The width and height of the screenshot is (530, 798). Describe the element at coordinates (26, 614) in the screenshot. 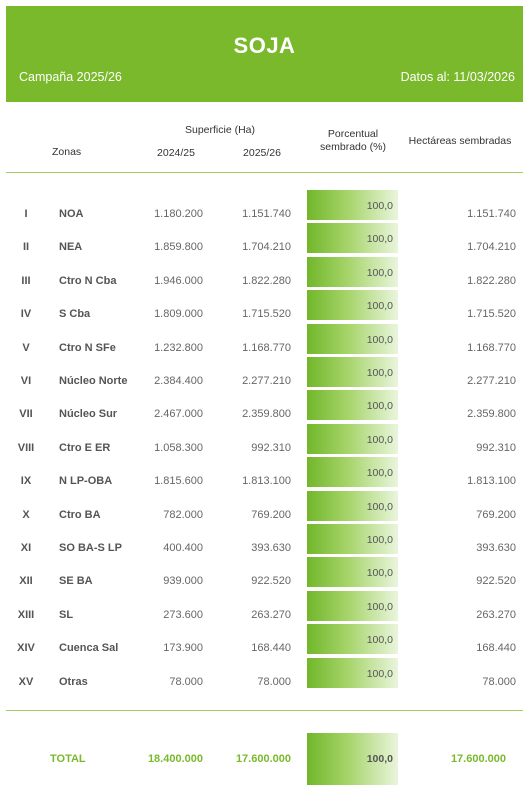

I see `zone-number: XIII` at that location.